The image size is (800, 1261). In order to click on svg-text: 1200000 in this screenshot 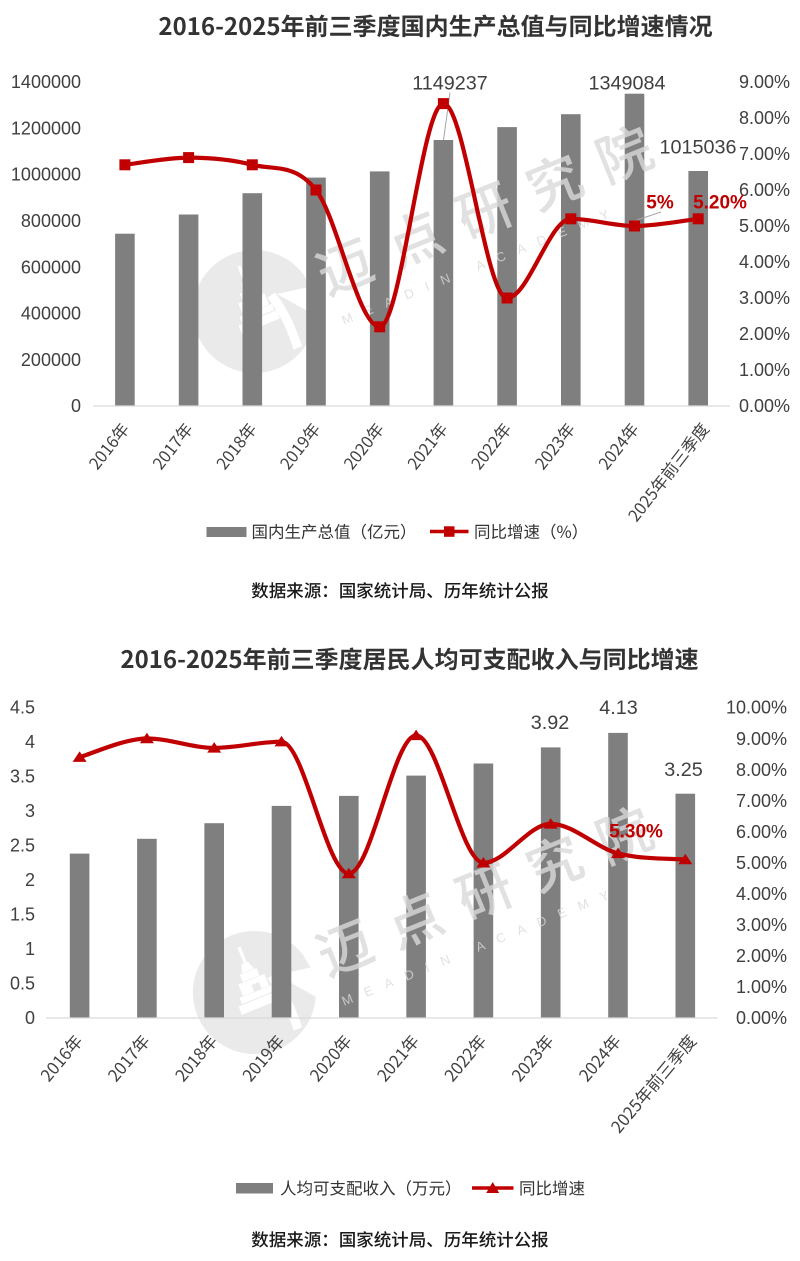, I will do `click(46, 128)`.